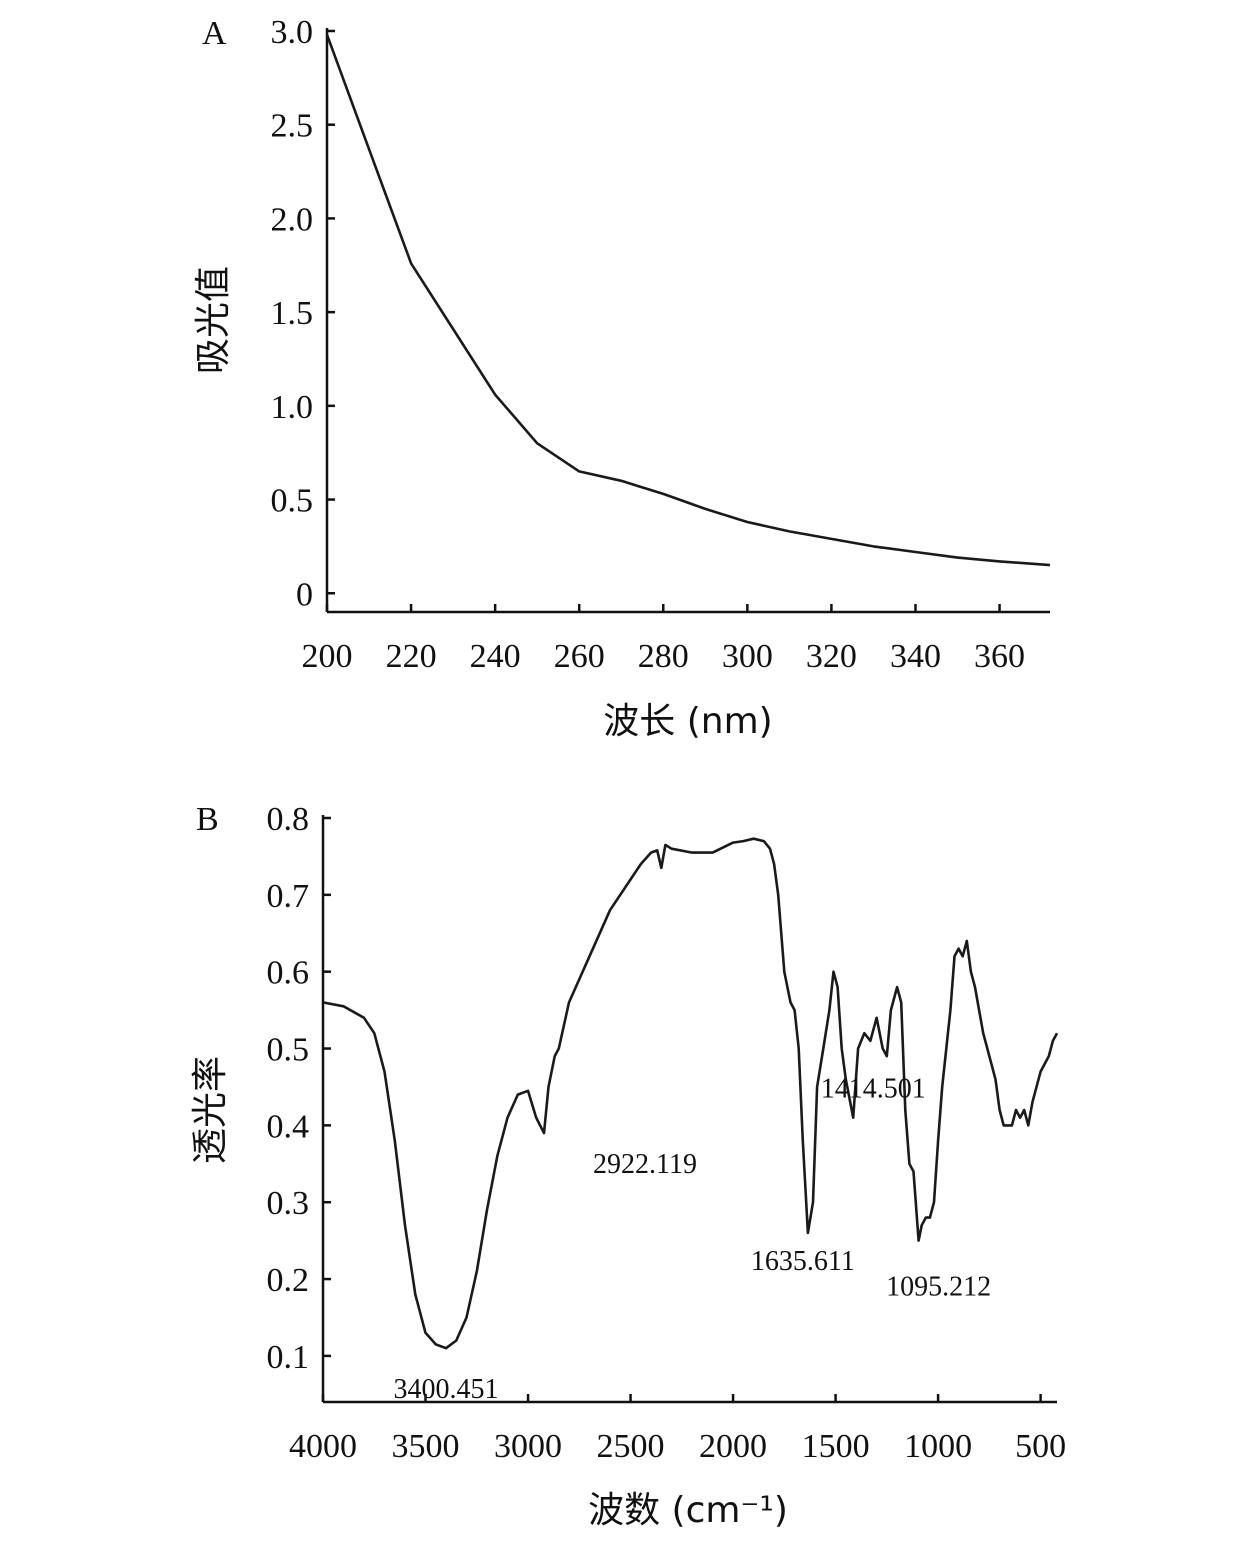 The image size is (1260, 1543). Describe the element at coordinates (831, 656) in the screenshot. I see `panel-a-x-tick-label: 320` at that location.